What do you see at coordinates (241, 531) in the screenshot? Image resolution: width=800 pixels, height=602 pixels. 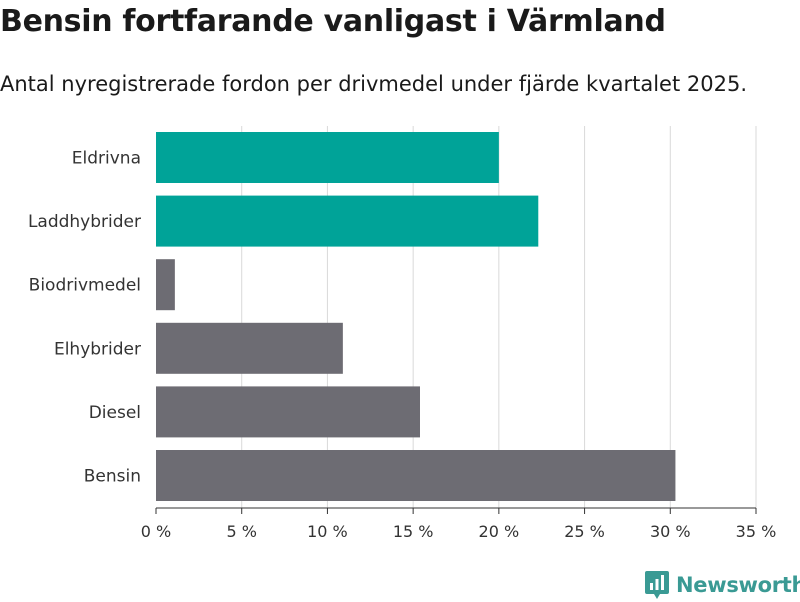 I see `x-tick-label: 5 %` at bounding box center [241, 531].